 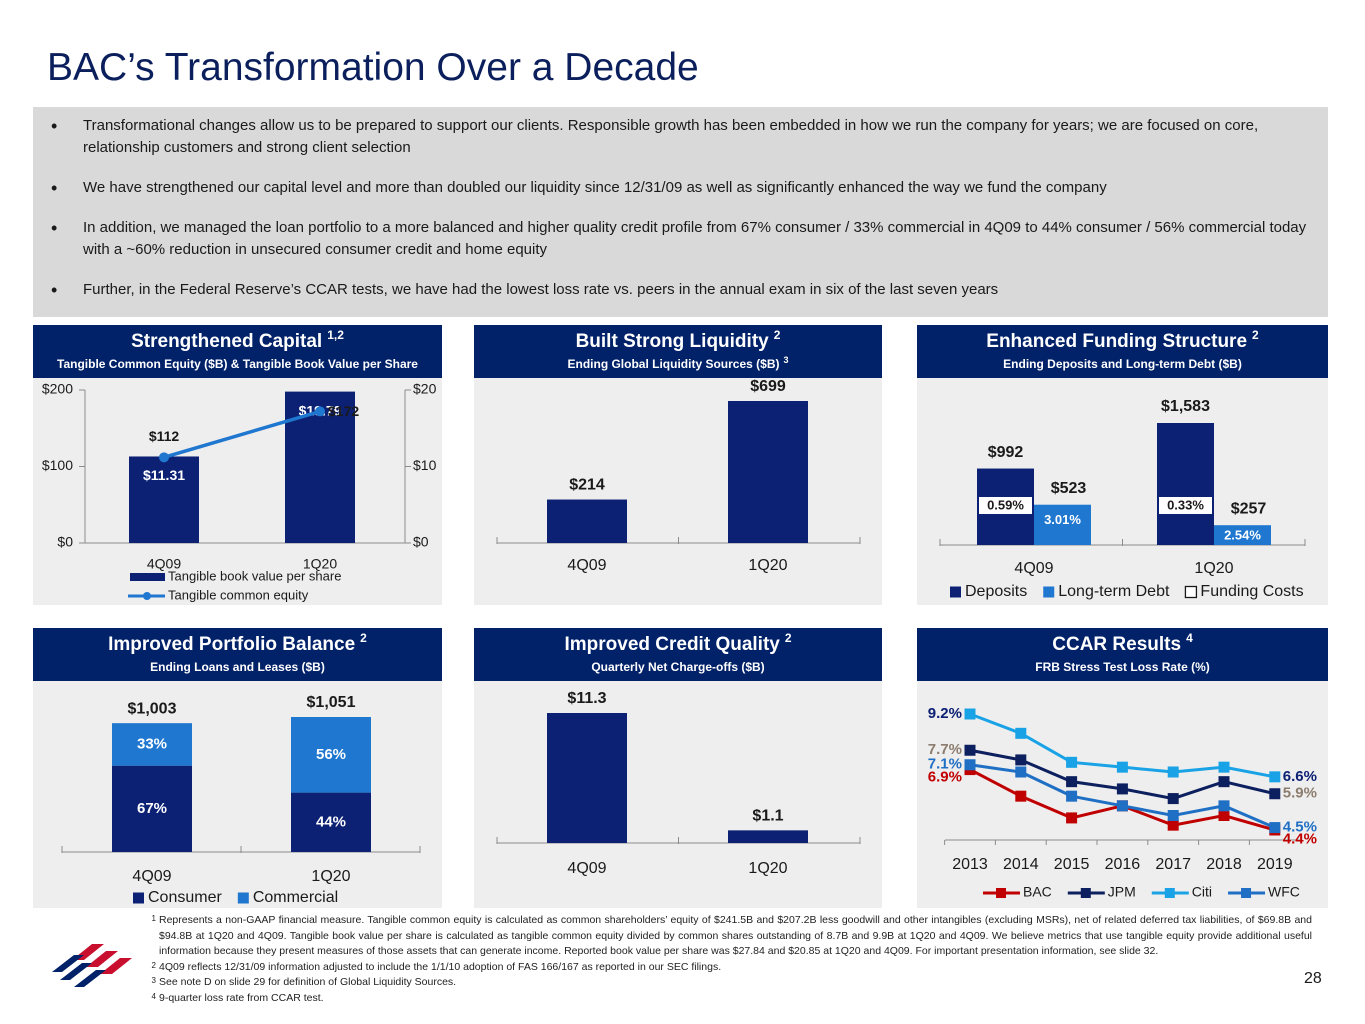 I want to click on legend-label: BAC, so click(x=1037, y=892).